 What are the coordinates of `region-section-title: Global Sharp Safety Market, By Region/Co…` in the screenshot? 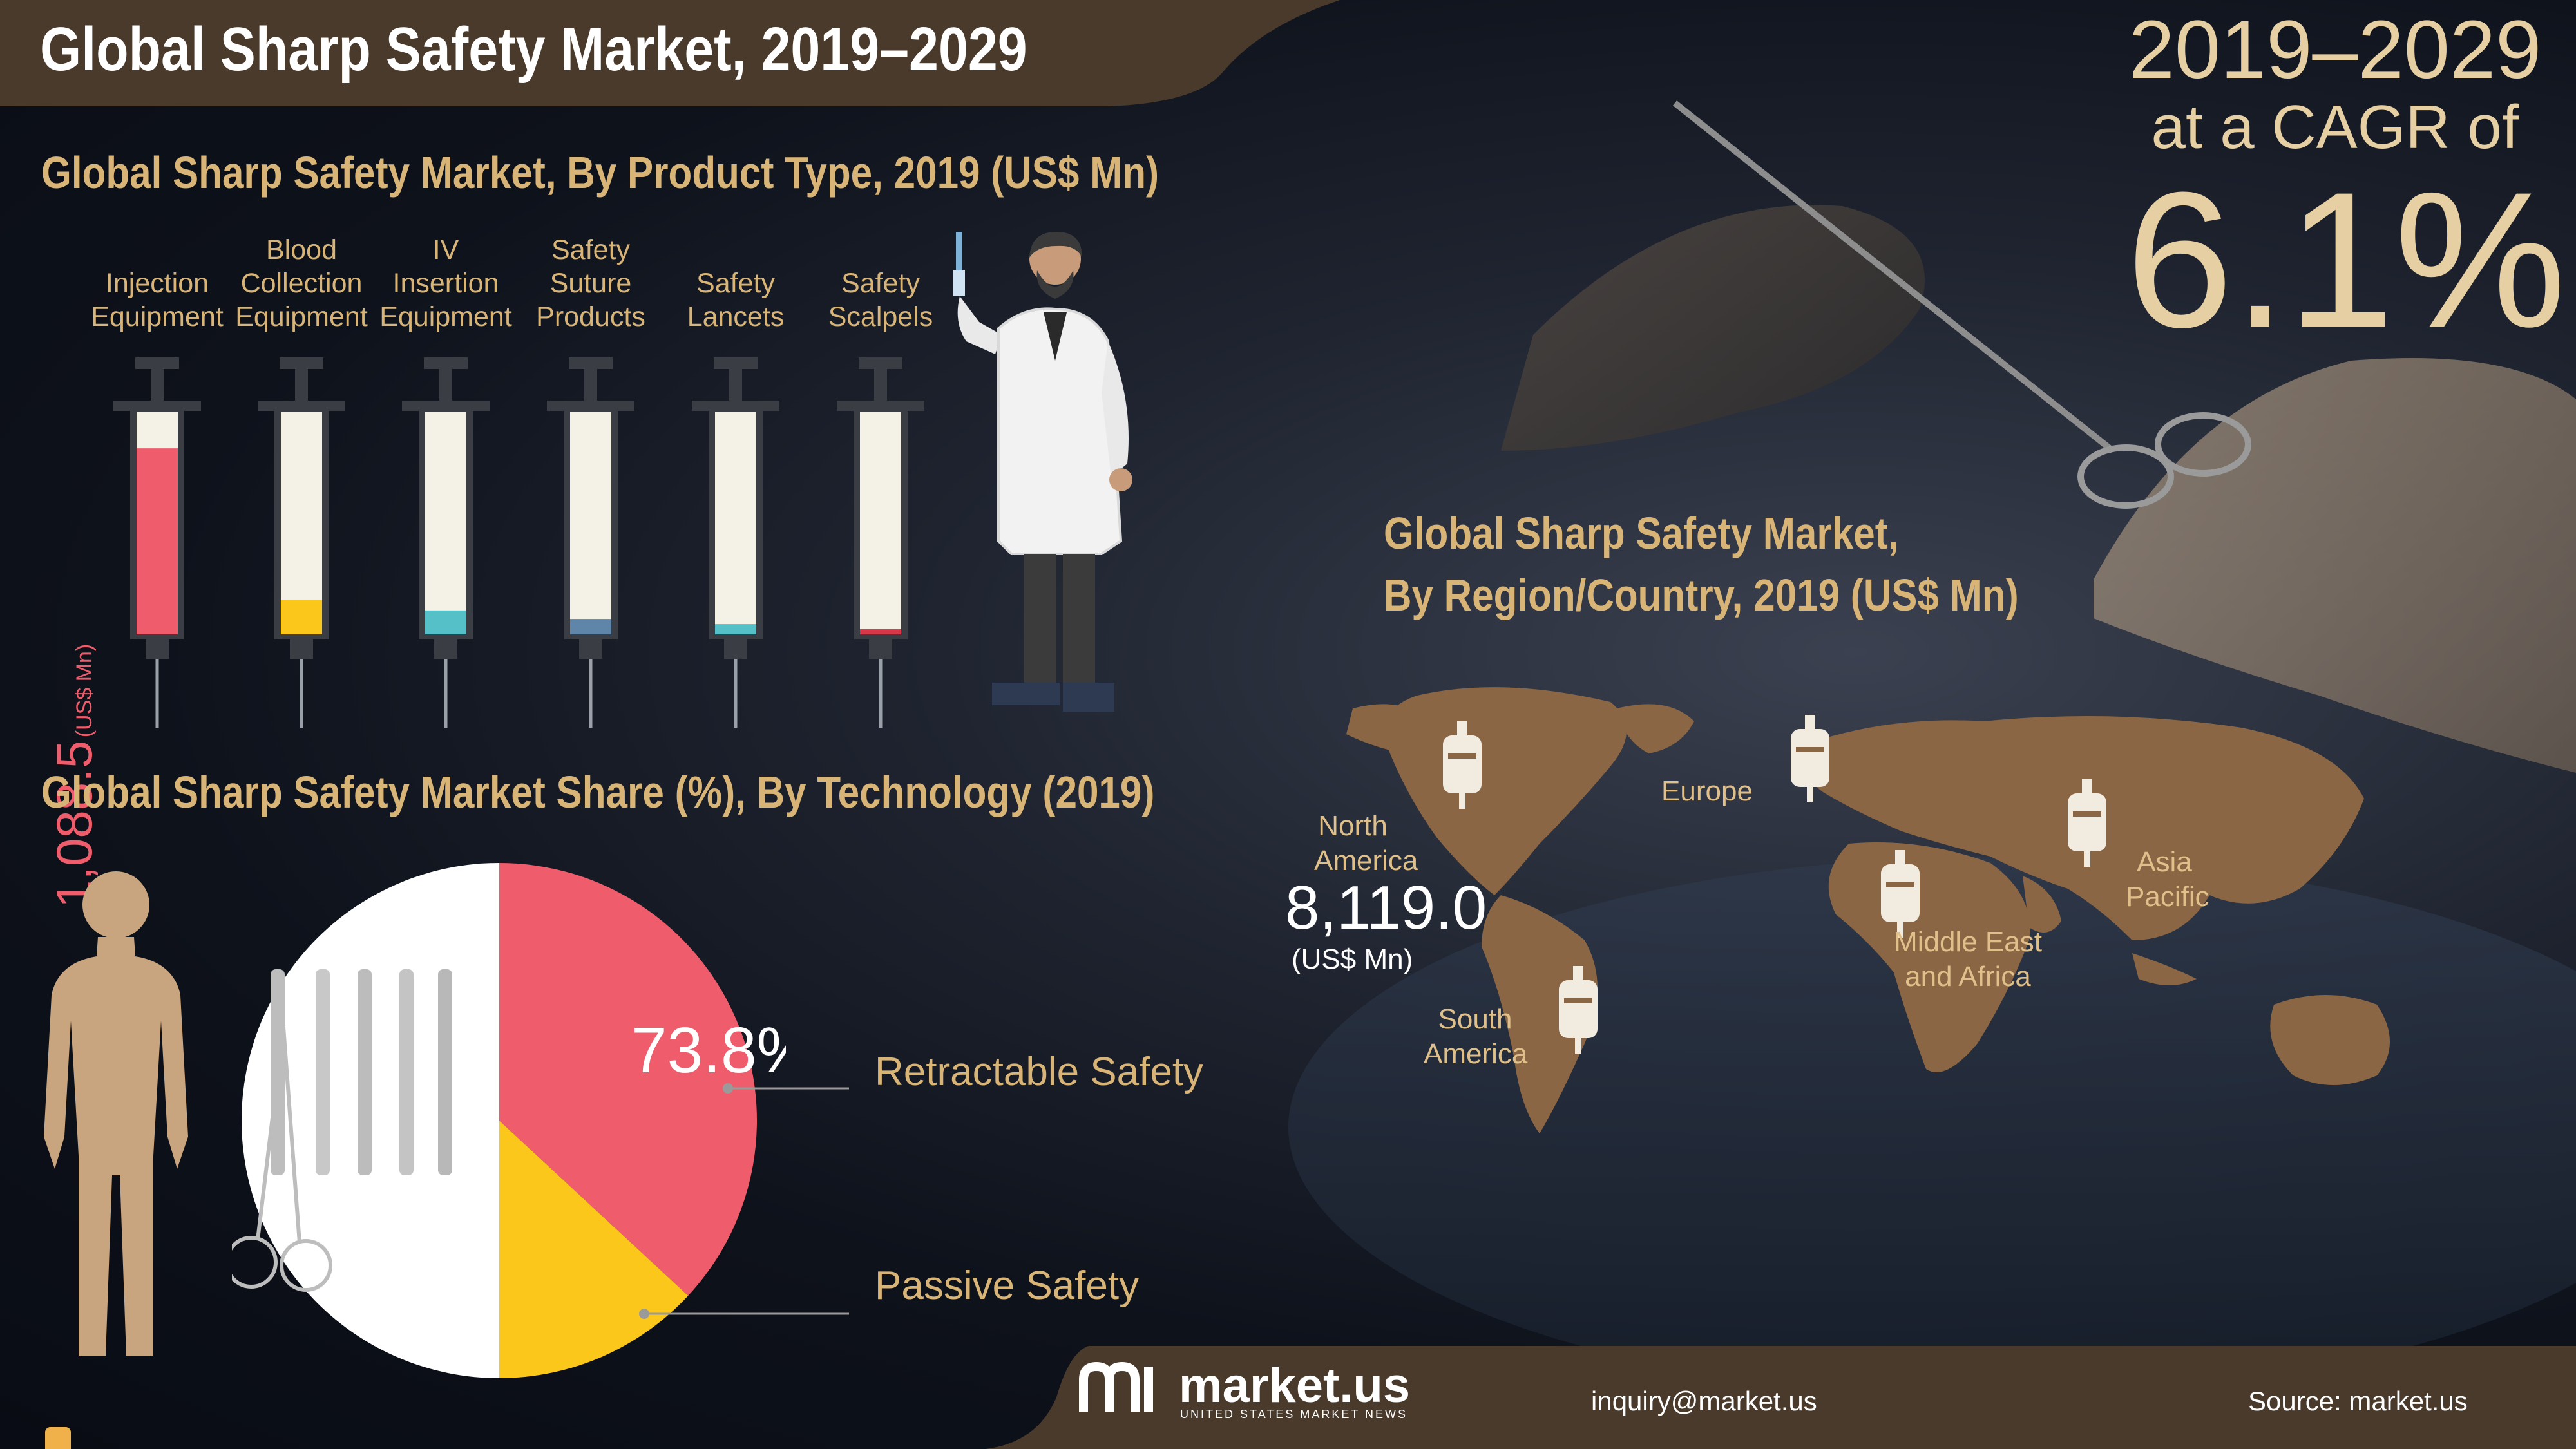 It's located at (1701, 564).